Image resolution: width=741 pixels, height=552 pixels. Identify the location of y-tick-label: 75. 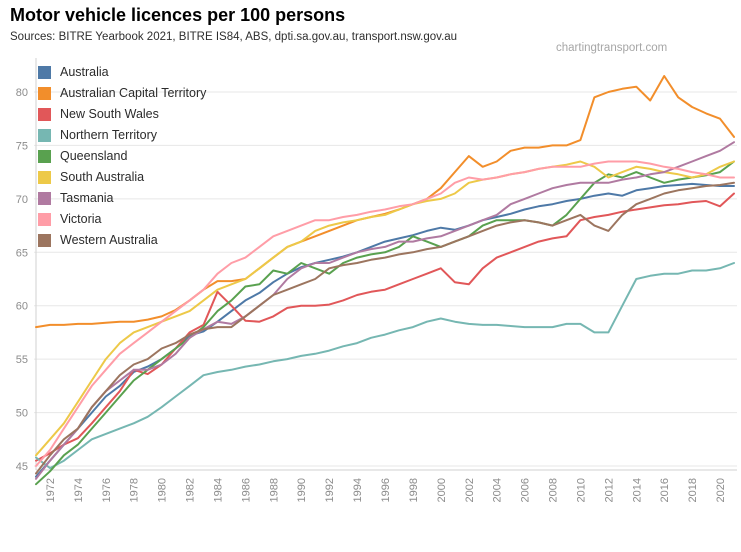
(22, 146).